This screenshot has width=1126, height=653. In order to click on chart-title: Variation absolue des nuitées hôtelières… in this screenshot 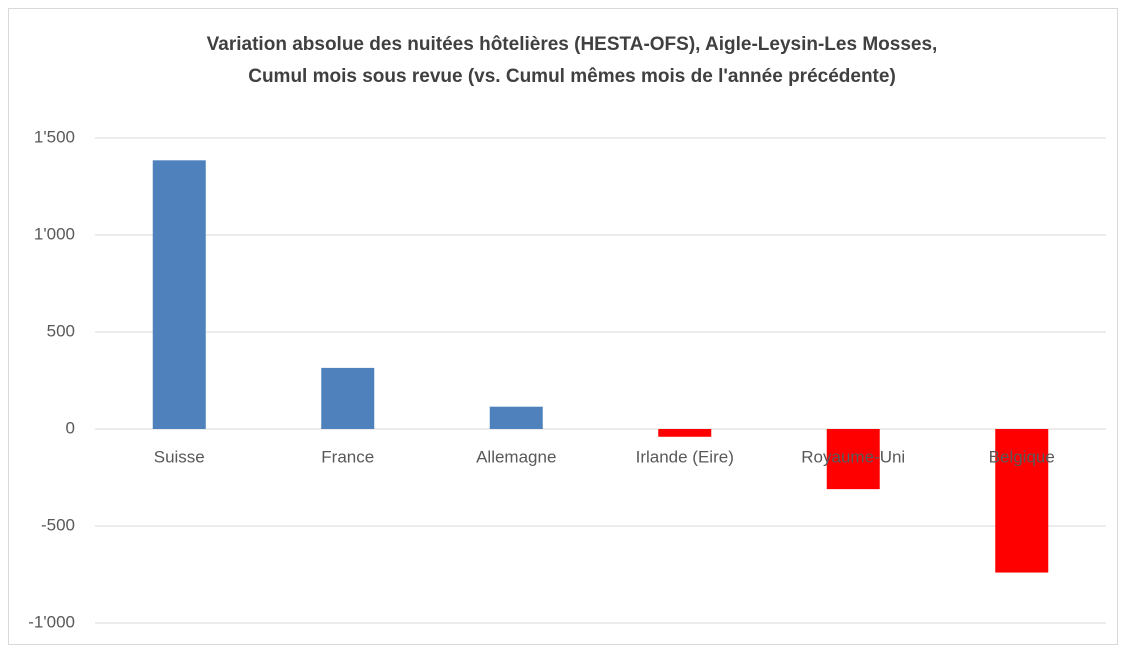, I will do `click(572, 44)`.